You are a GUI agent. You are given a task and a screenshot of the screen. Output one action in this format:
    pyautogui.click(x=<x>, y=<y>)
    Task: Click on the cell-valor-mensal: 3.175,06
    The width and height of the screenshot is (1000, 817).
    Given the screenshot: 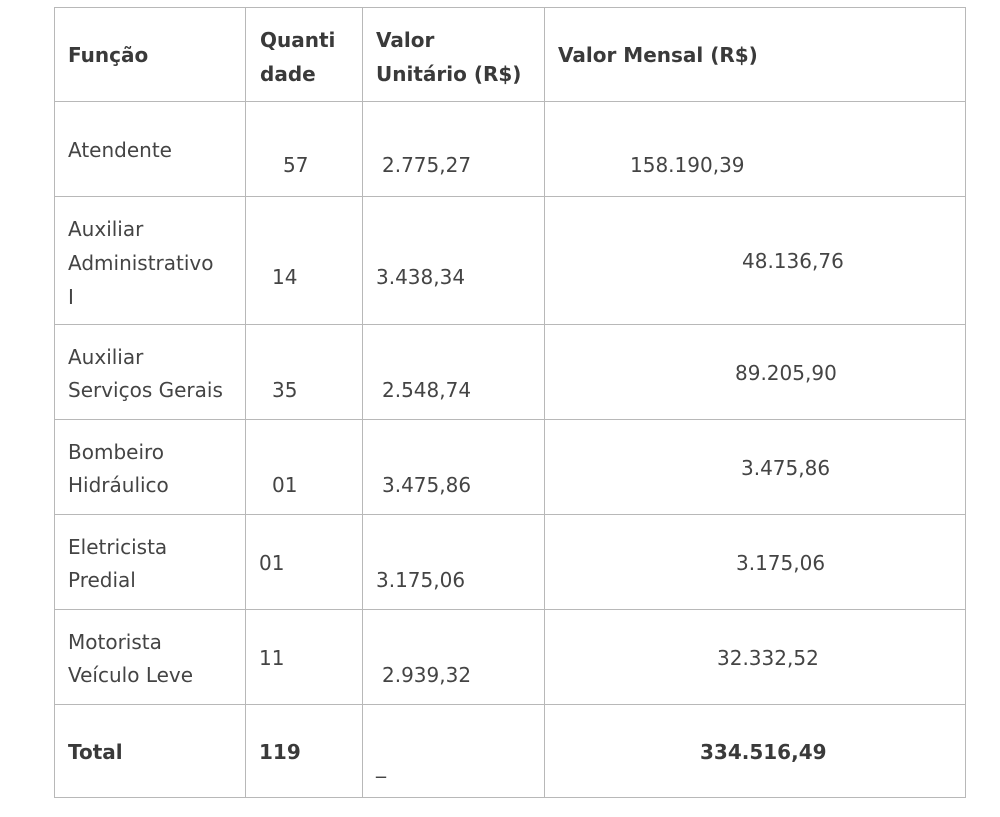 What is the action you would take?
    pyautogui.click(x=755, y=562)
    